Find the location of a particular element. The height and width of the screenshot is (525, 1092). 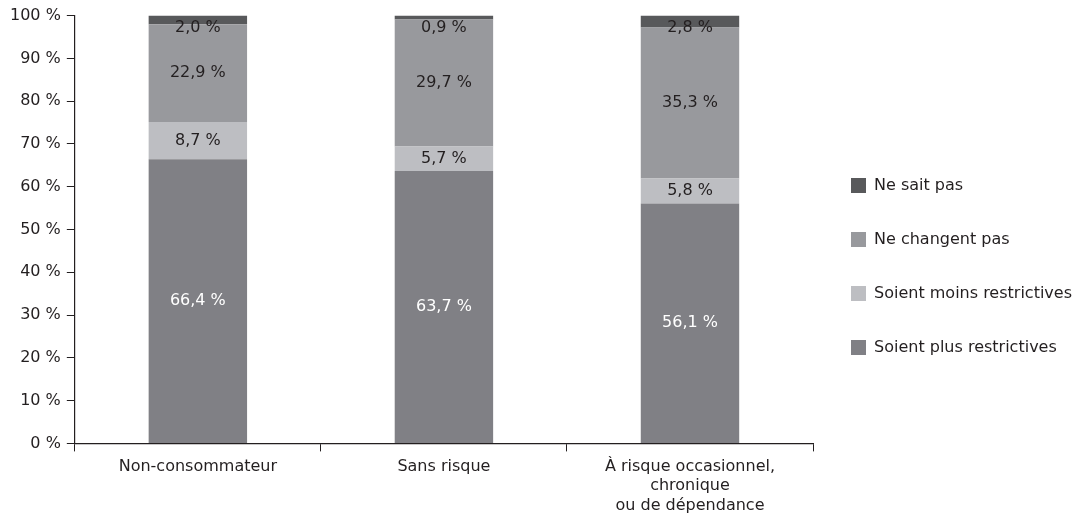

x-tick-label: À risque occasionnel, chronique ou de dépendance is located at coordinates (689, 485).